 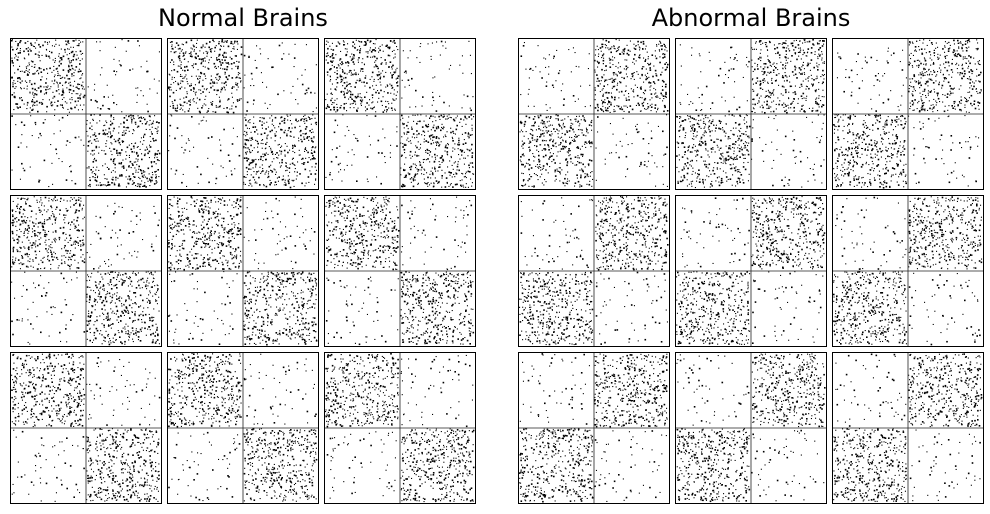 What do you see at coordinates (751, 18) in the screenshot?
I see `panel-title-abnormal: Abnormal Brains` at bounding box center [751, 18].